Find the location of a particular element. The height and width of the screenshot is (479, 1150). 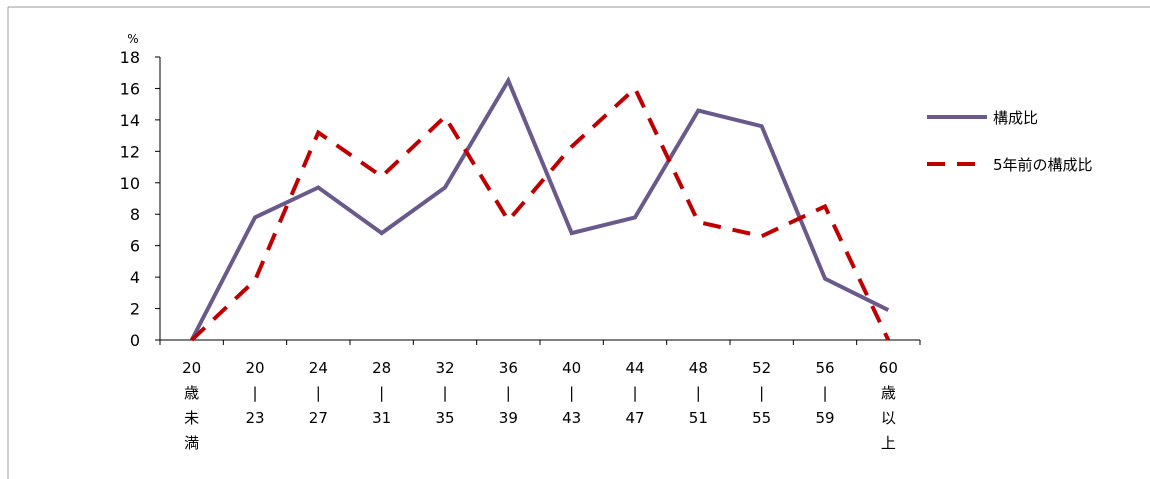

legend-label: 5年前の構成比 is located at coordinates (1043, 165).